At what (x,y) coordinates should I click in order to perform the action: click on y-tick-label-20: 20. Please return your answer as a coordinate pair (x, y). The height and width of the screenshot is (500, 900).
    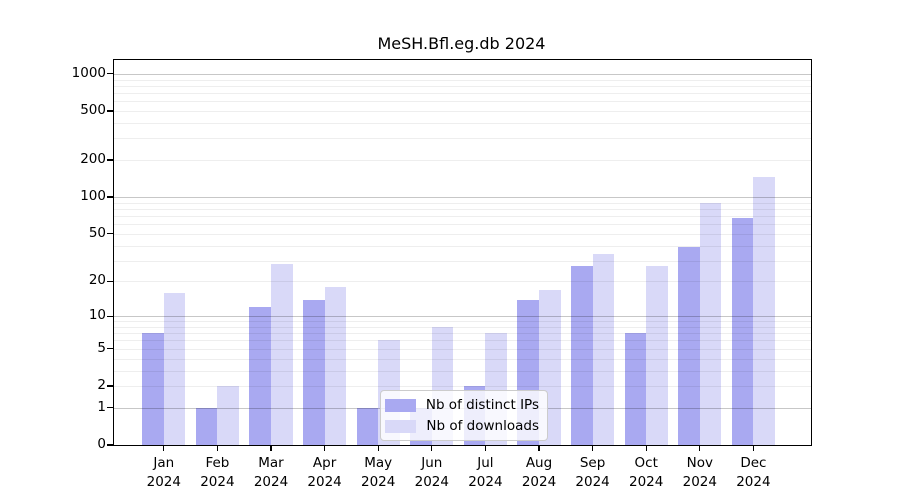
    Looking at the image, I should click on (97, 280).